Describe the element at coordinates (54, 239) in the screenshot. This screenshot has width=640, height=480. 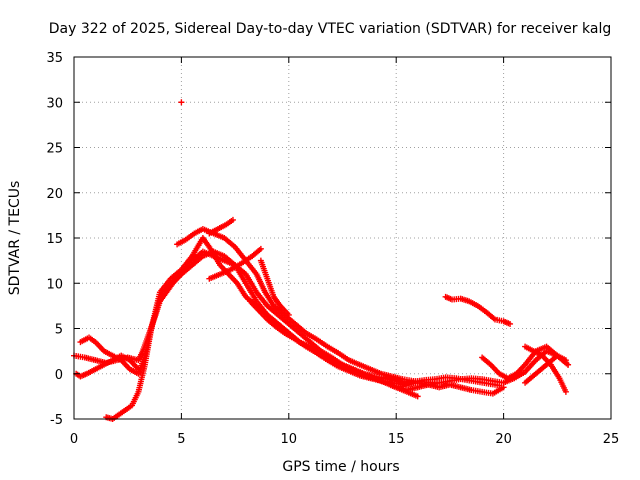
I see `y-tick-label: 15` at that location.